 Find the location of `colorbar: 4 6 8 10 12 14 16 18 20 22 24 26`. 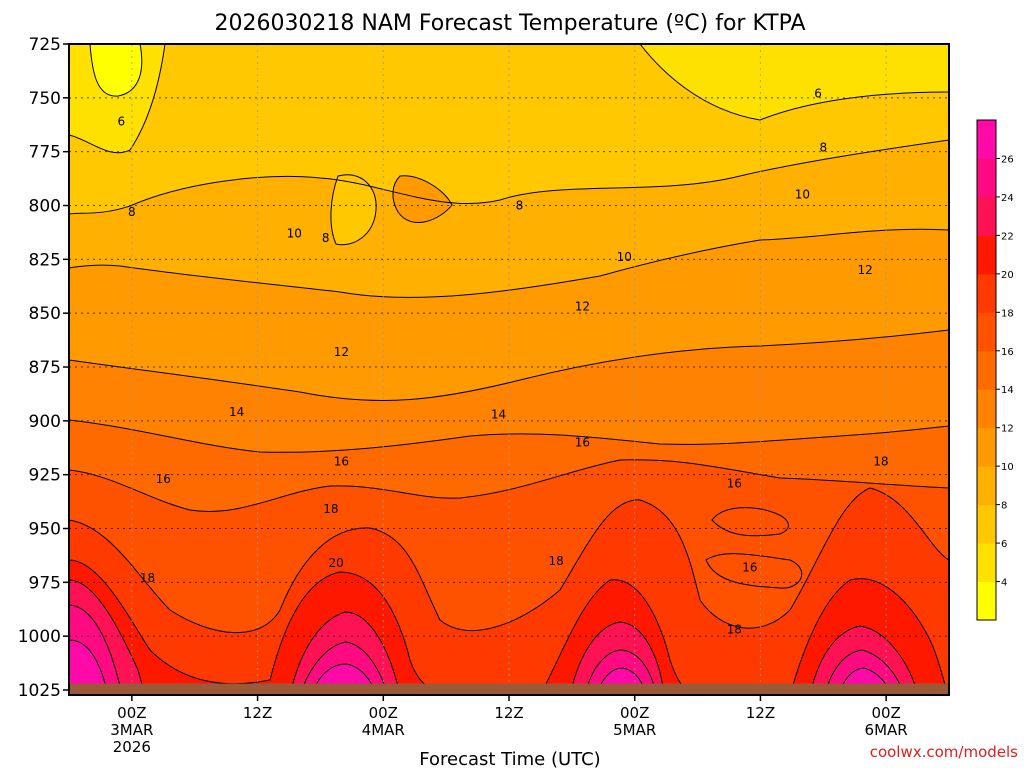

colorbar: 4 6 8 10 12 14 16 18 20 22 24 26 is located at coordinates (995, 370).